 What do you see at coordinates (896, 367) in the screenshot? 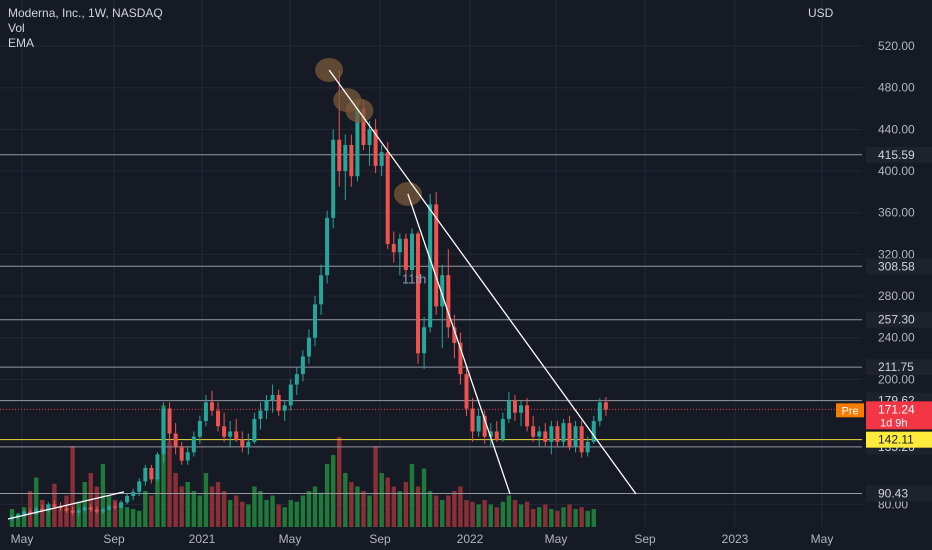
I see `price-level-label: 211.75` at bounding box center [896, 367].